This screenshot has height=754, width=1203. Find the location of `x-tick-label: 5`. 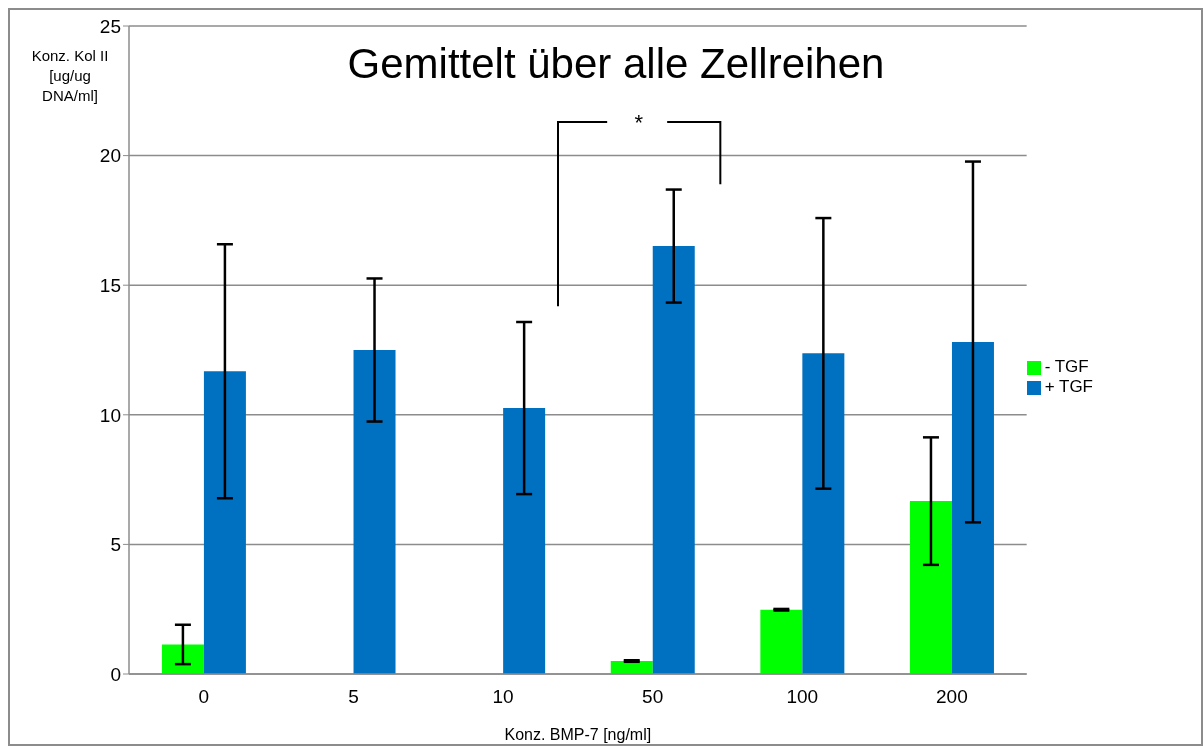

x-tick-label: 5 is located at coordinates (353, 697).